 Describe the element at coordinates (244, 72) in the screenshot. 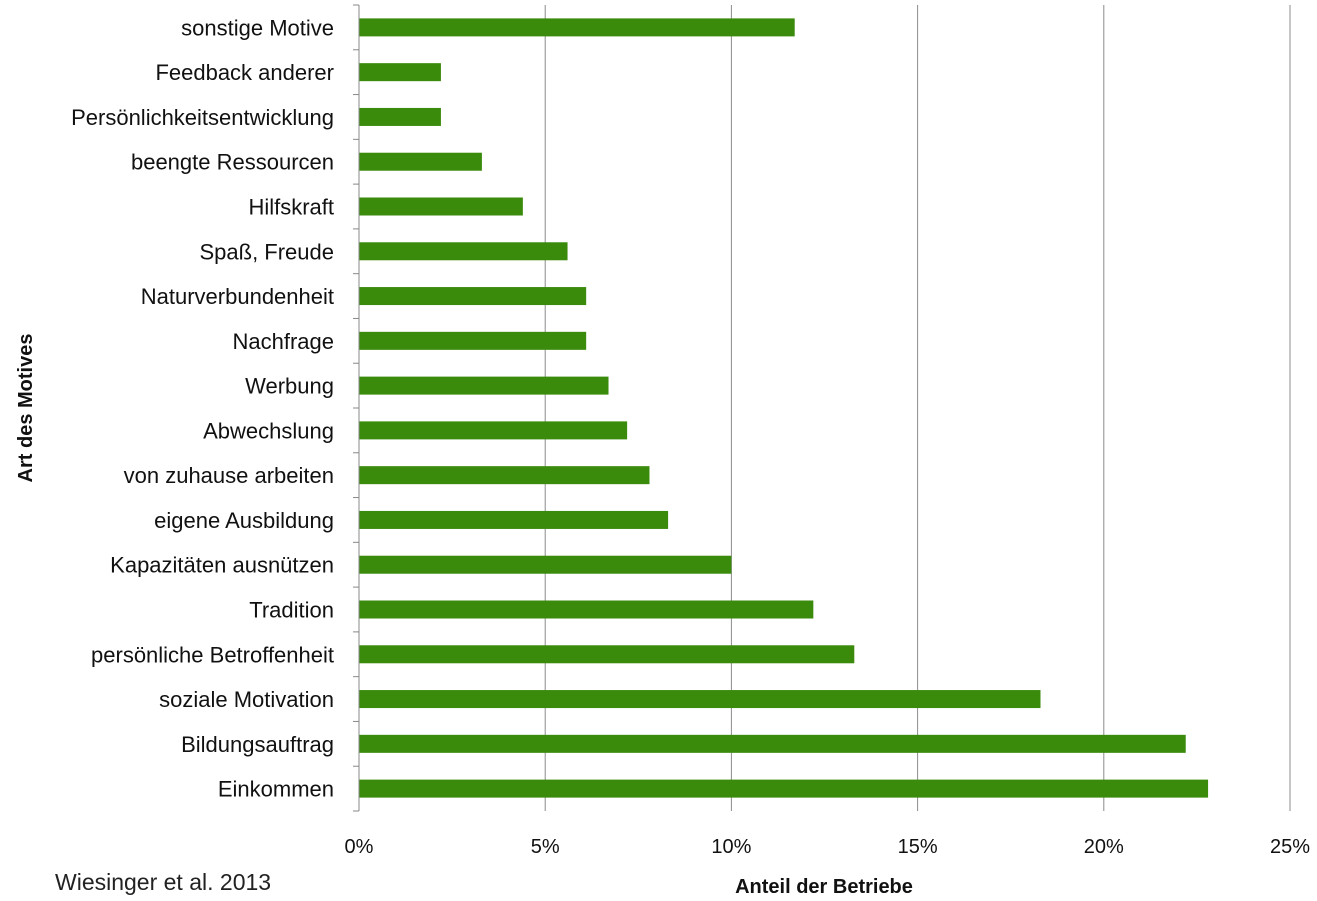

I see `category-label: Feedback anderer` at that location.